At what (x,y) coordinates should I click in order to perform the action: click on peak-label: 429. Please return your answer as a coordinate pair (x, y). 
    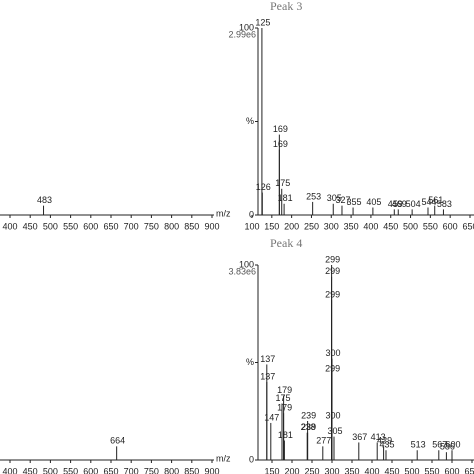
    Looking at the image, I should click on (384, 441).